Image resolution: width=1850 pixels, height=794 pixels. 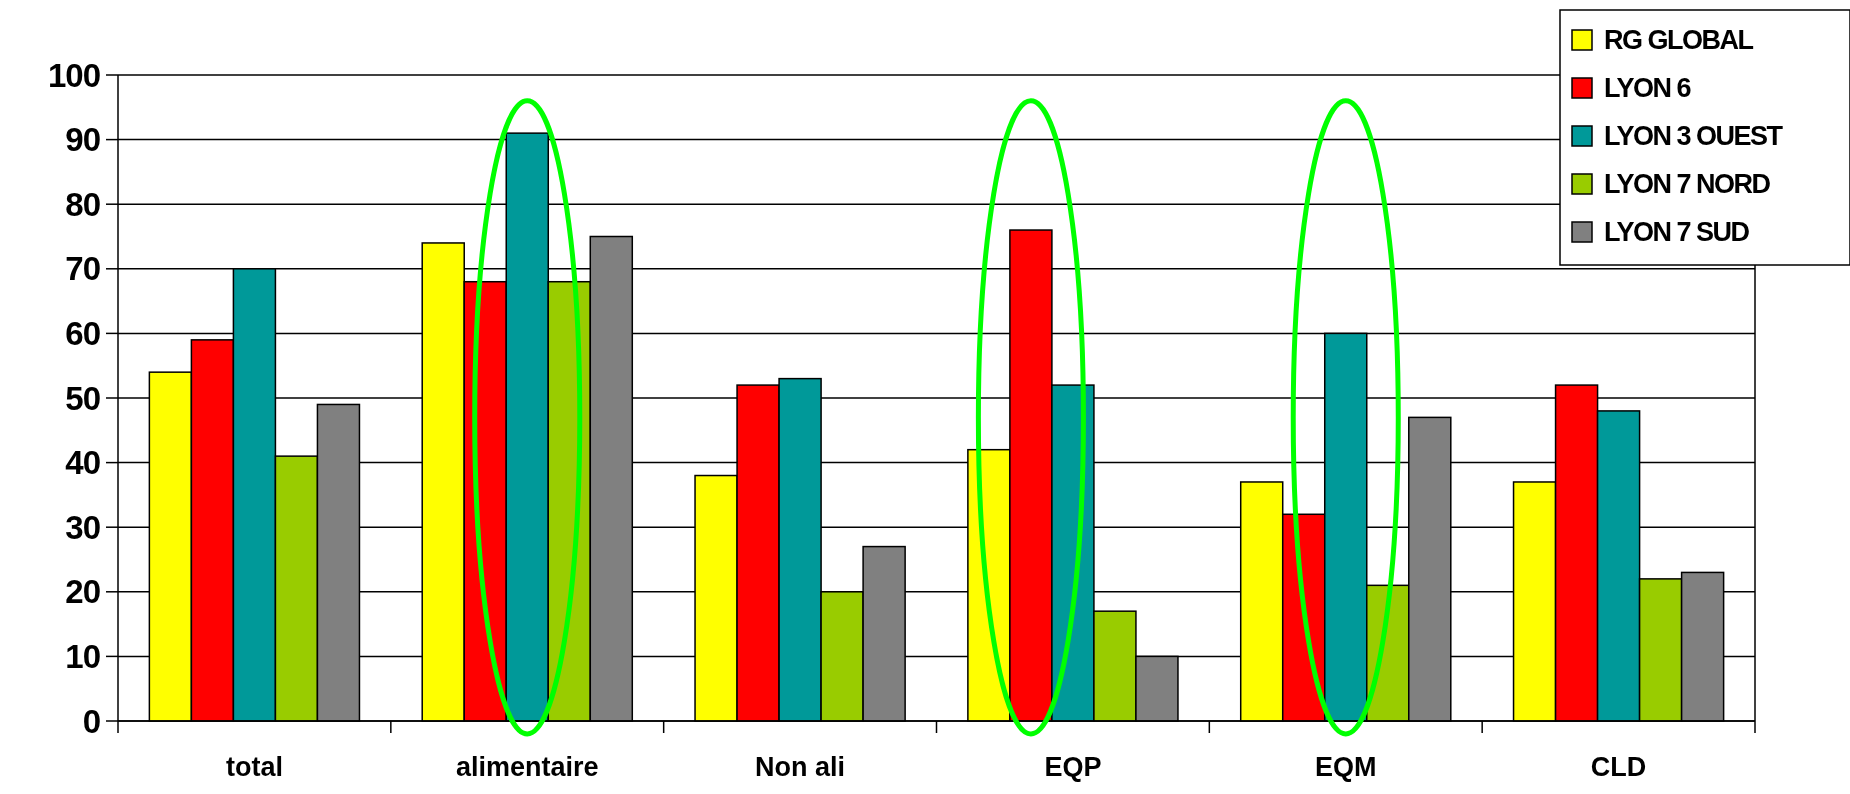 What do you see at coordinates (1679, 40) in the screenshot?
I see `legend-label: RG GLOBAL` at bounding box center [1679, 40].